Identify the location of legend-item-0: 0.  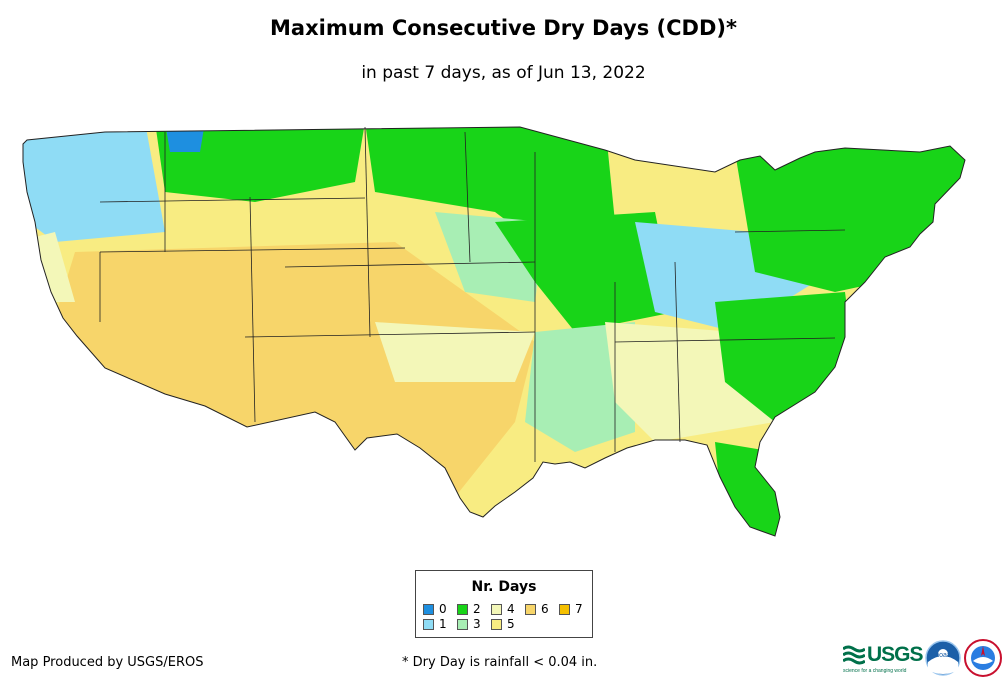
(435, 609).